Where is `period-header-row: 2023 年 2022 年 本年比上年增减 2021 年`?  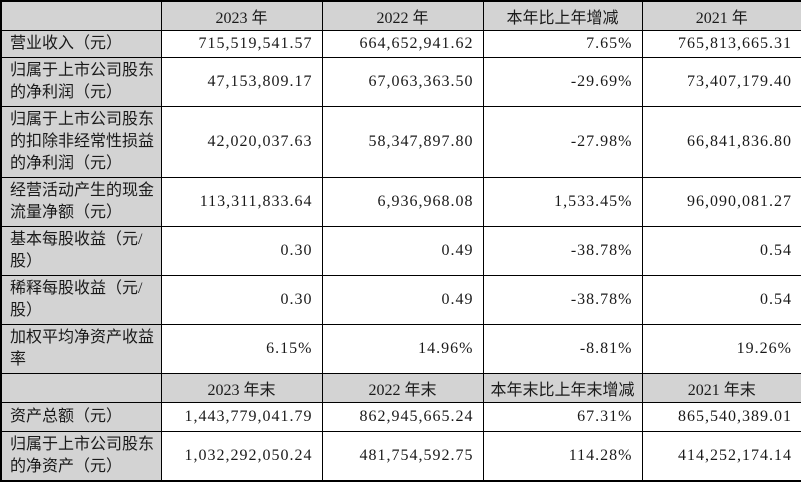 period-header-row: 2023 年 2022 年 本年比上年增减 2021 年 is located at coordinates (400, 15).